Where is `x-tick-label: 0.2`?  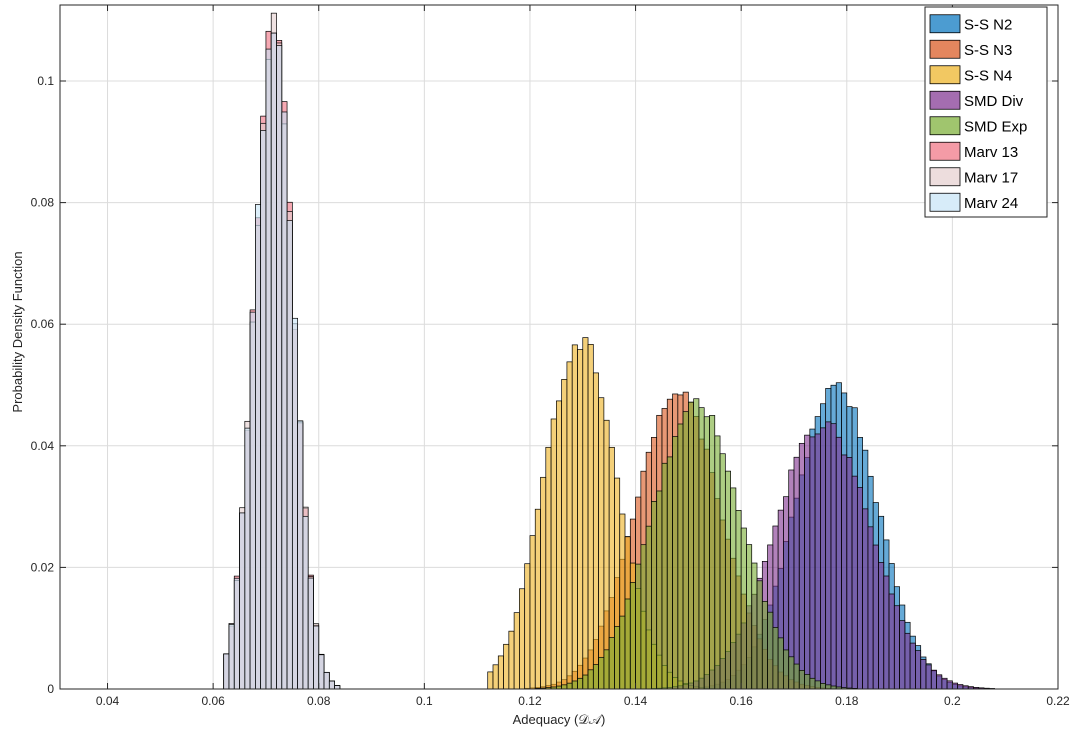
x-tick-label: 0.2 is located at coordinates (952, 701).